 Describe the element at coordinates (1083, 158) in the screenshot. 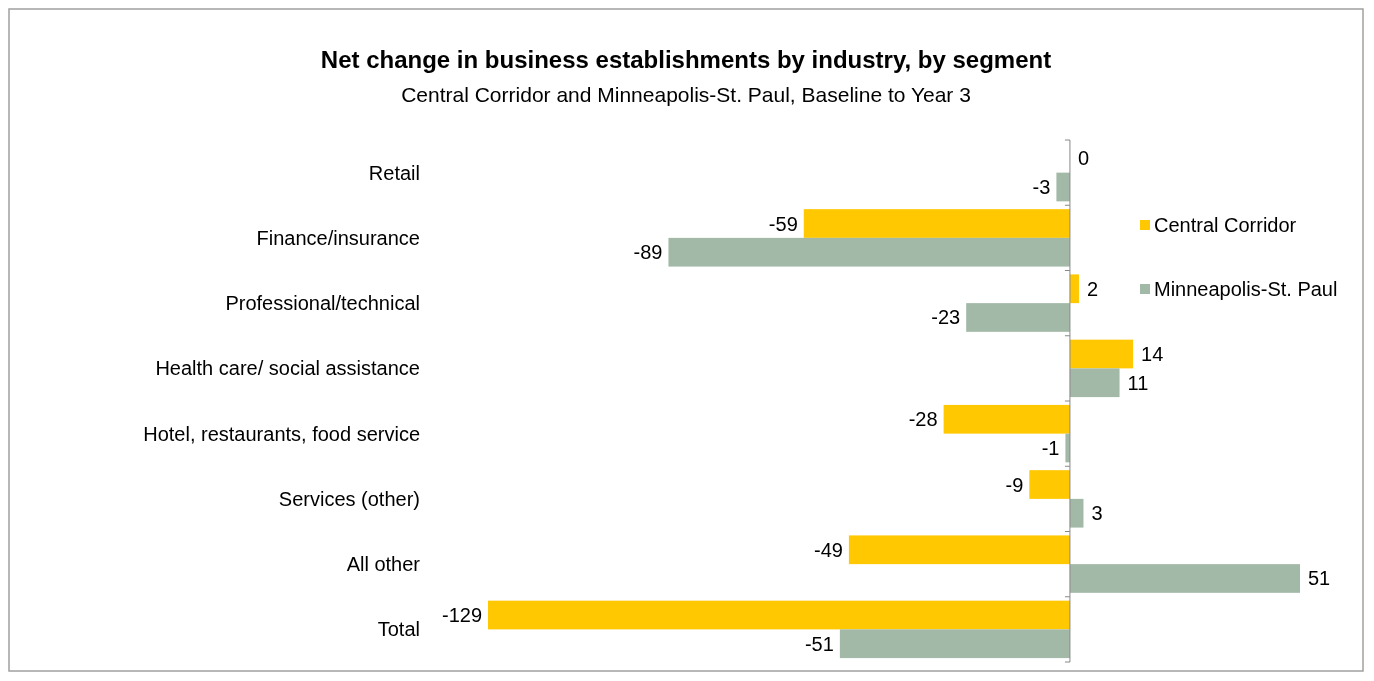

I see `data-label: 0` at that location.